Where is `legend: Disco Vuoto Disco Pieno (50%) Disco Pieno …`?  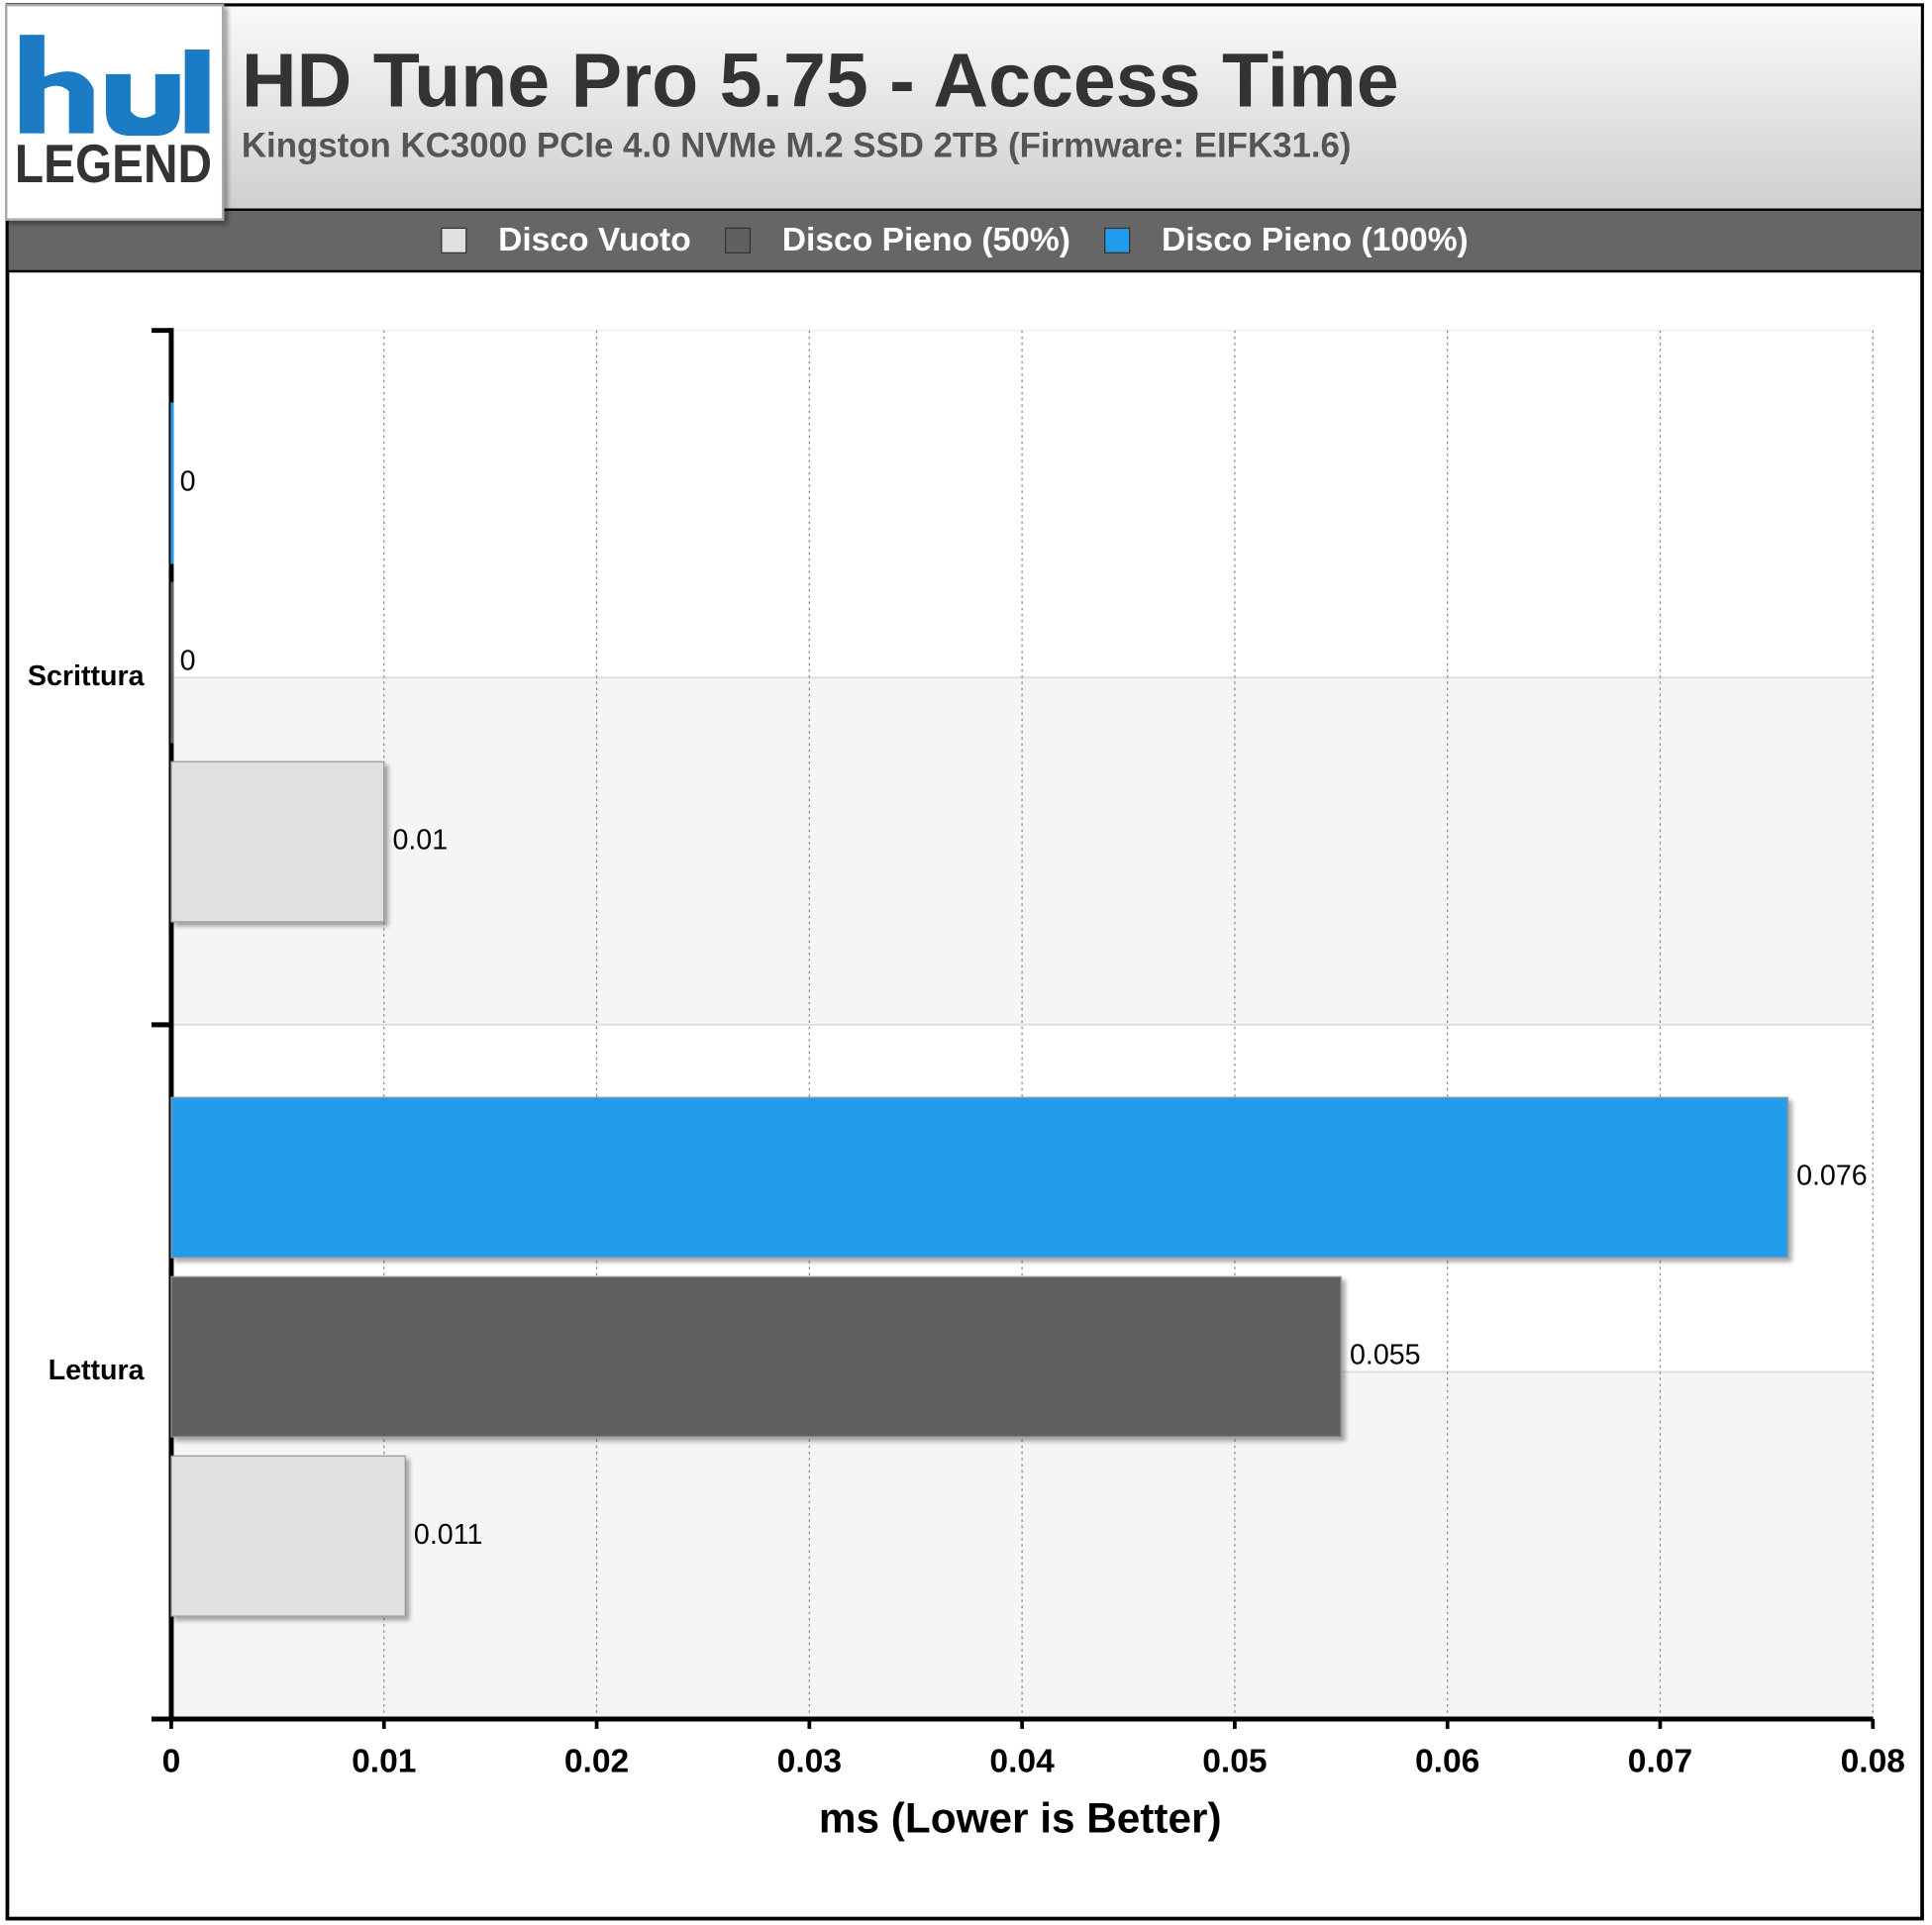 legend: Disco Vuoto Disco Pieno (50%) Disco Pieno … is located at coordinates (955, 240).